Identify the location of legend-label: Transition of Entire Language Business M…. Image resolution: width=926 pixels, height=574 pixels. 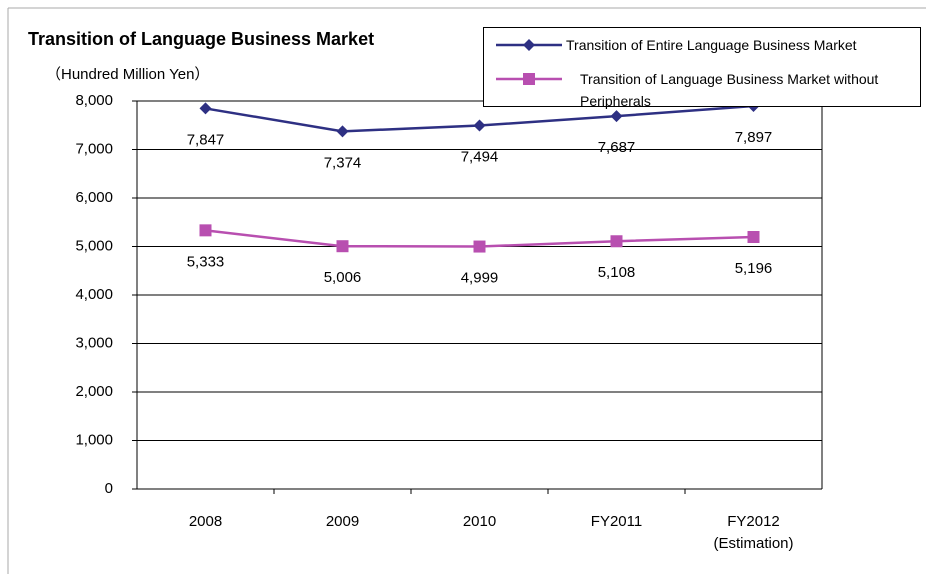
(711, 45).